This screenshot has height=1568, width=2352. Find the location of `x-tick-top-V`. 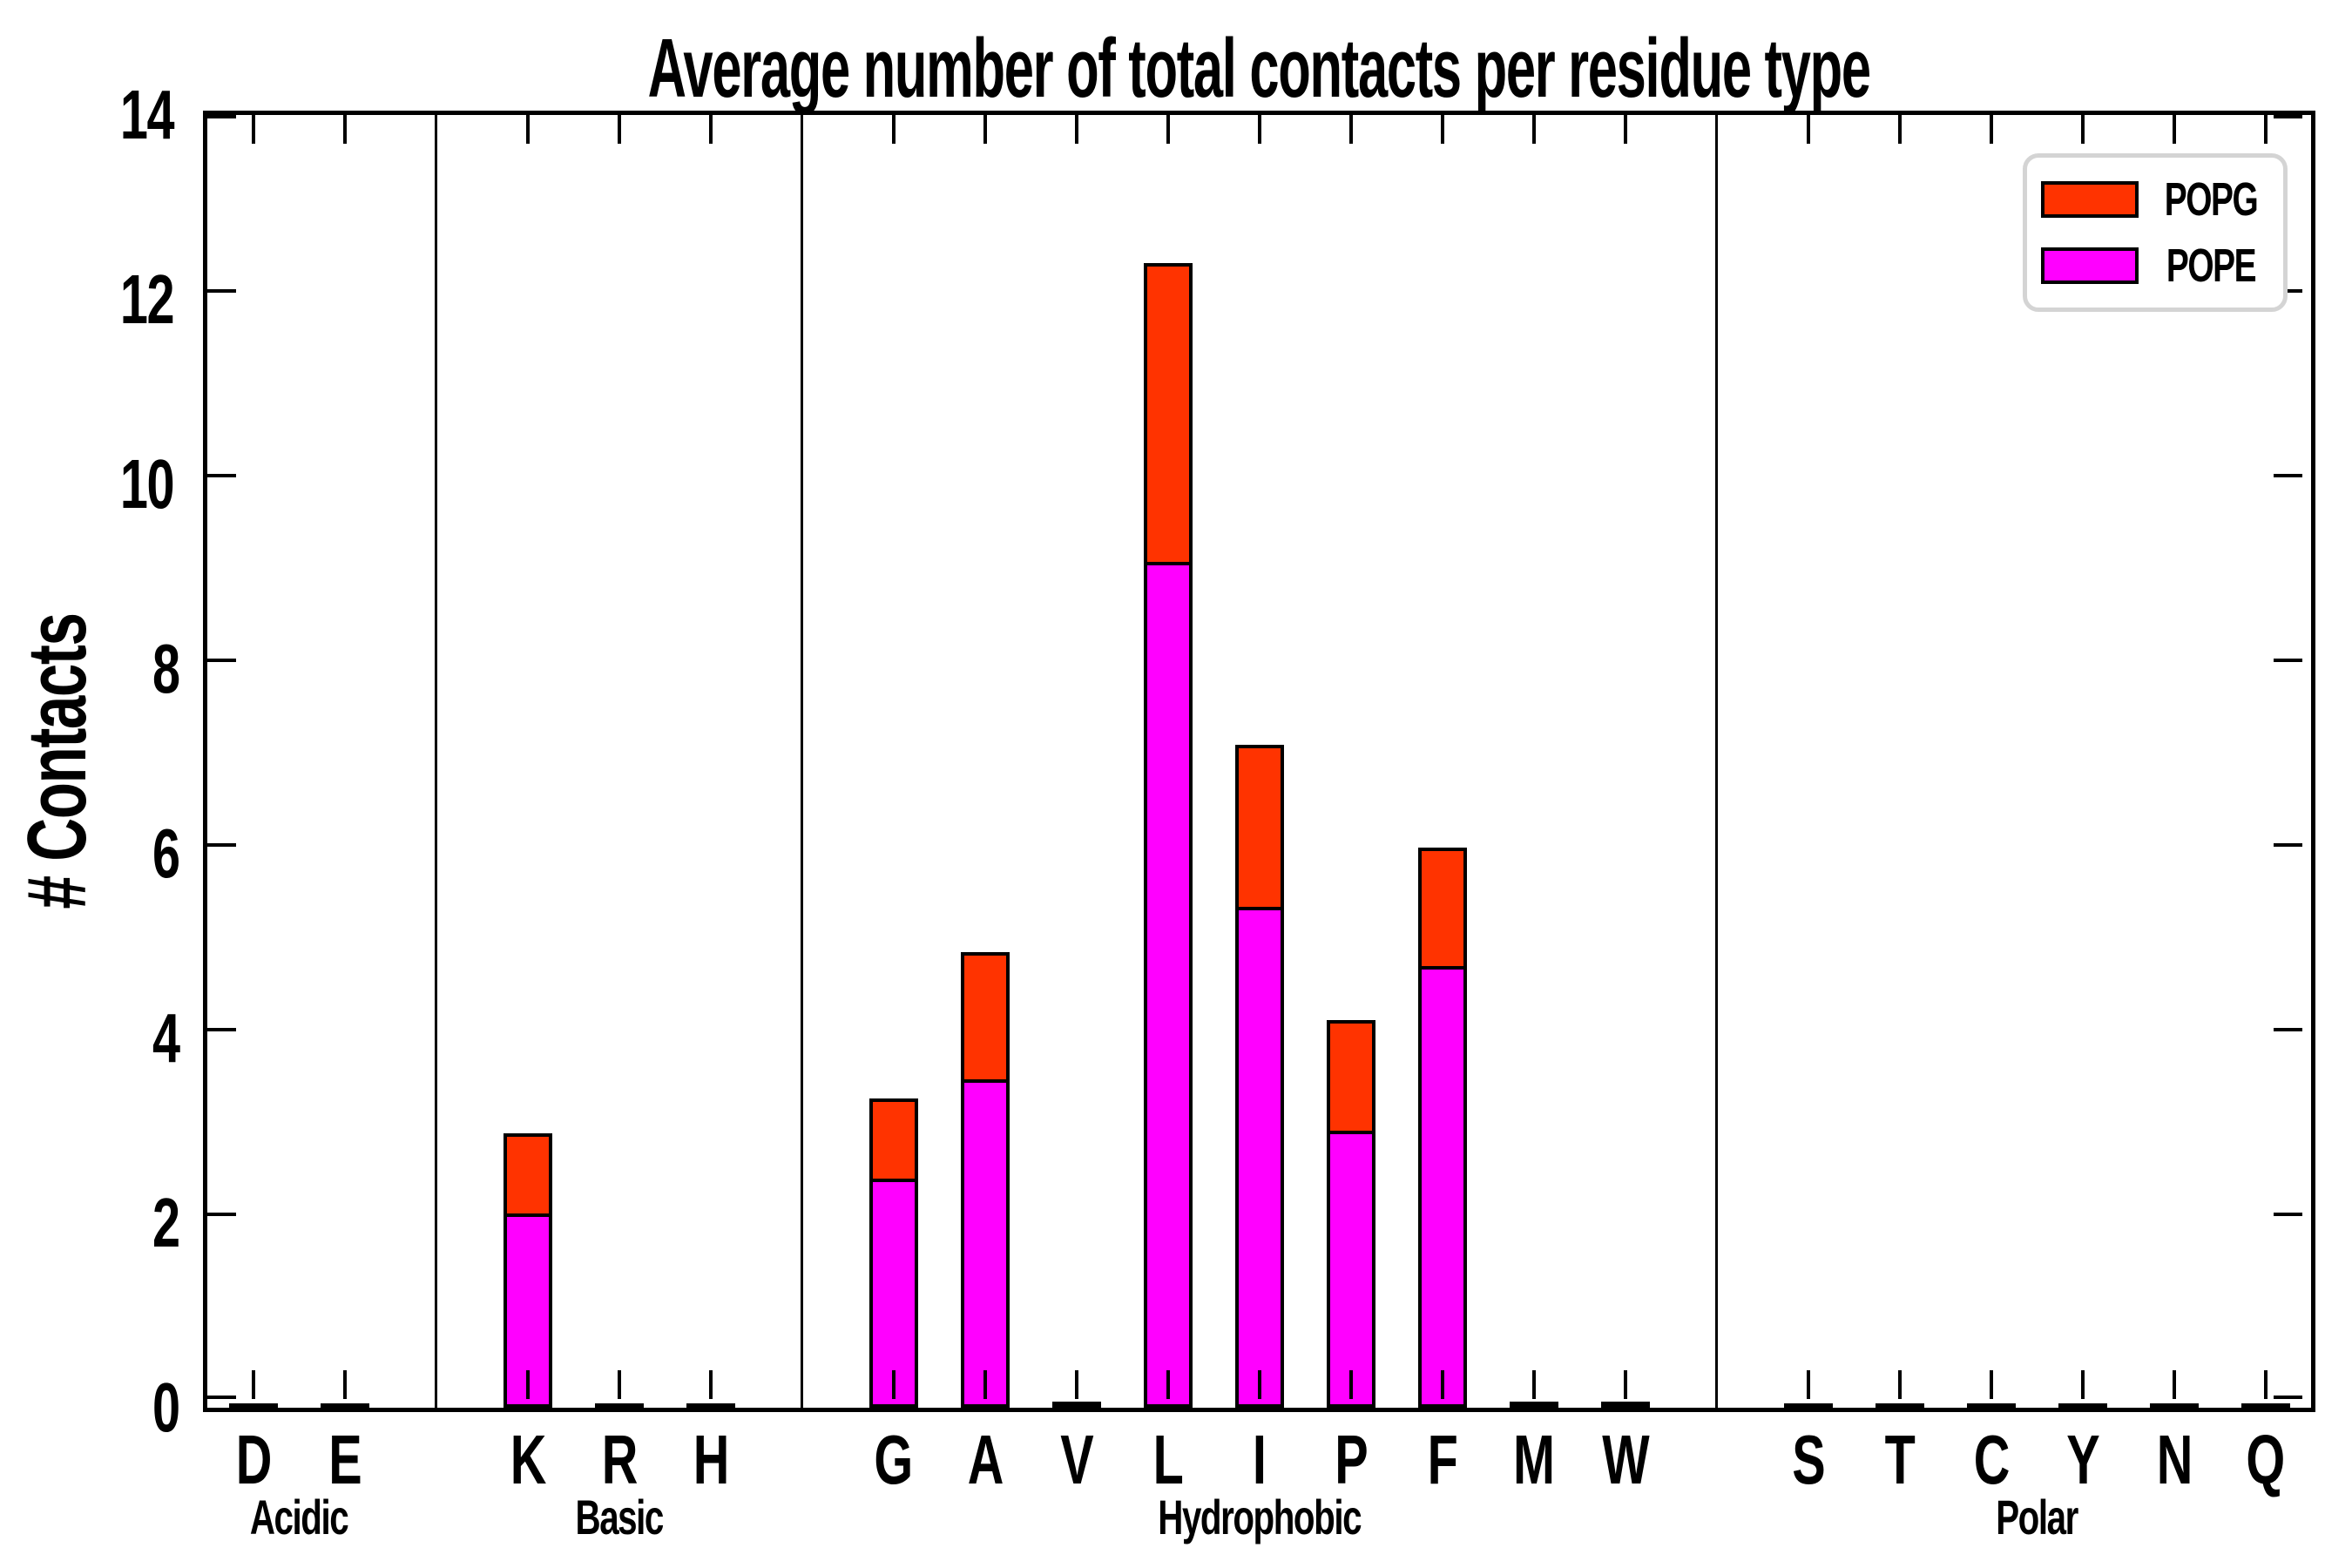

x-tick-top-V is located at coordinates (1076, 129).